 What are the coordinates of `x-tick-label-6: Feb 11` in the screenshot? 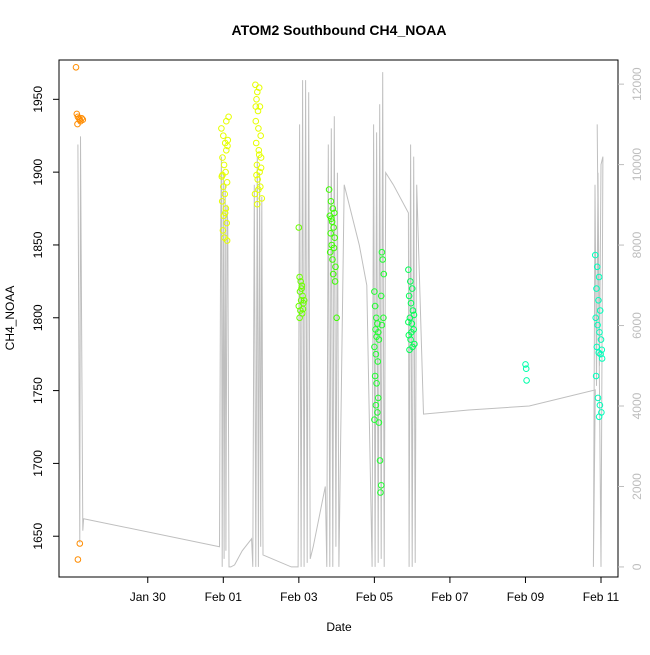 It's located at (601, 597).